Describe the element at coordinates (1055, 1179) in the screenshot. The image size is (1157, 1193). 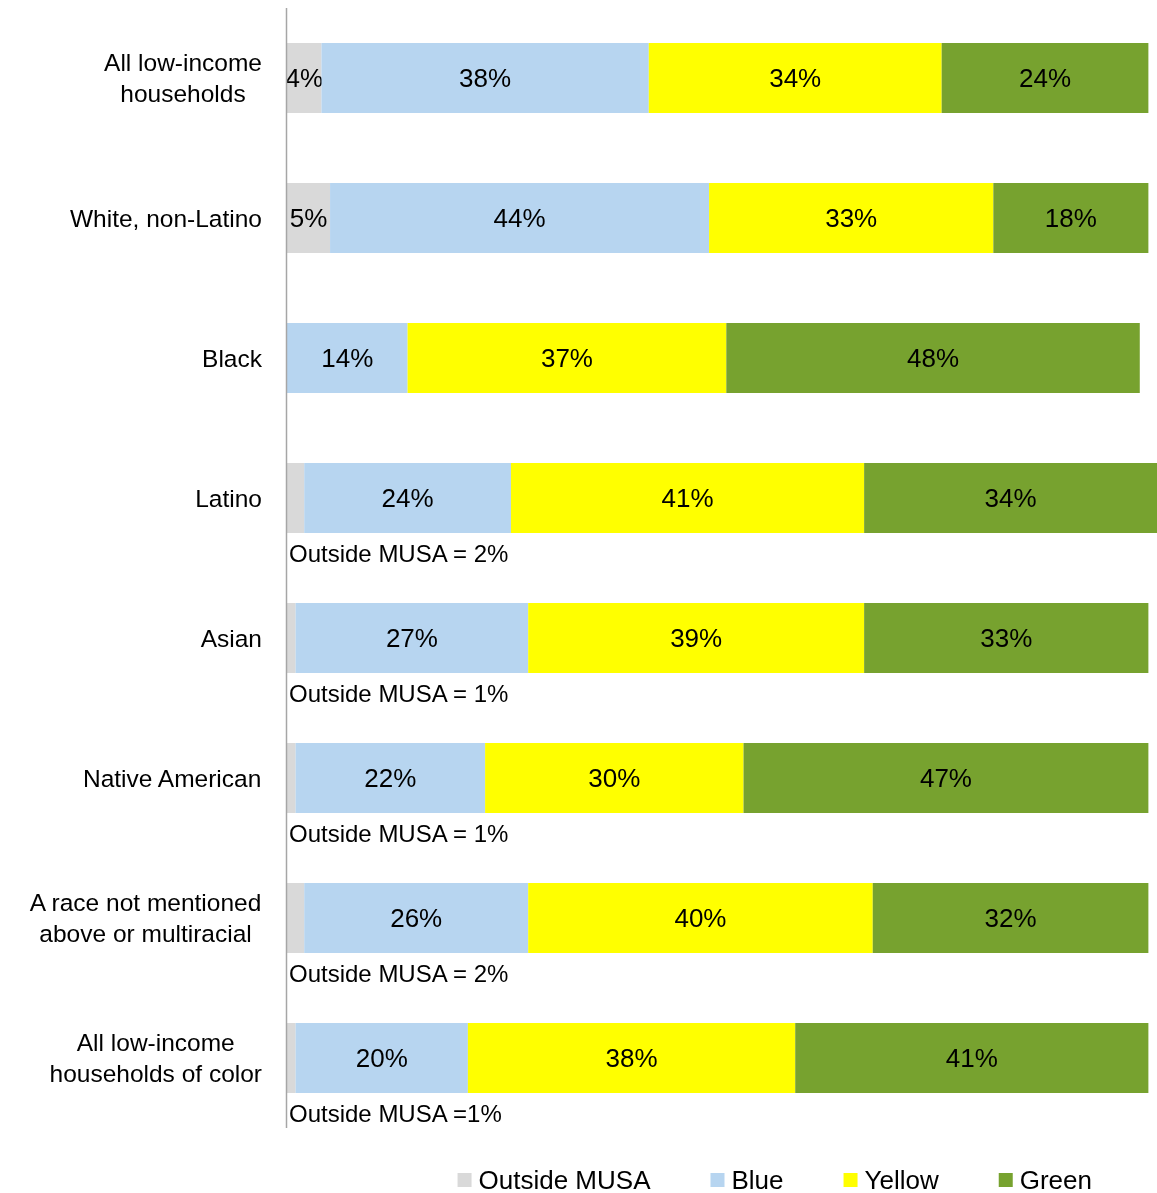
I see `legend-label: Green` at that location.